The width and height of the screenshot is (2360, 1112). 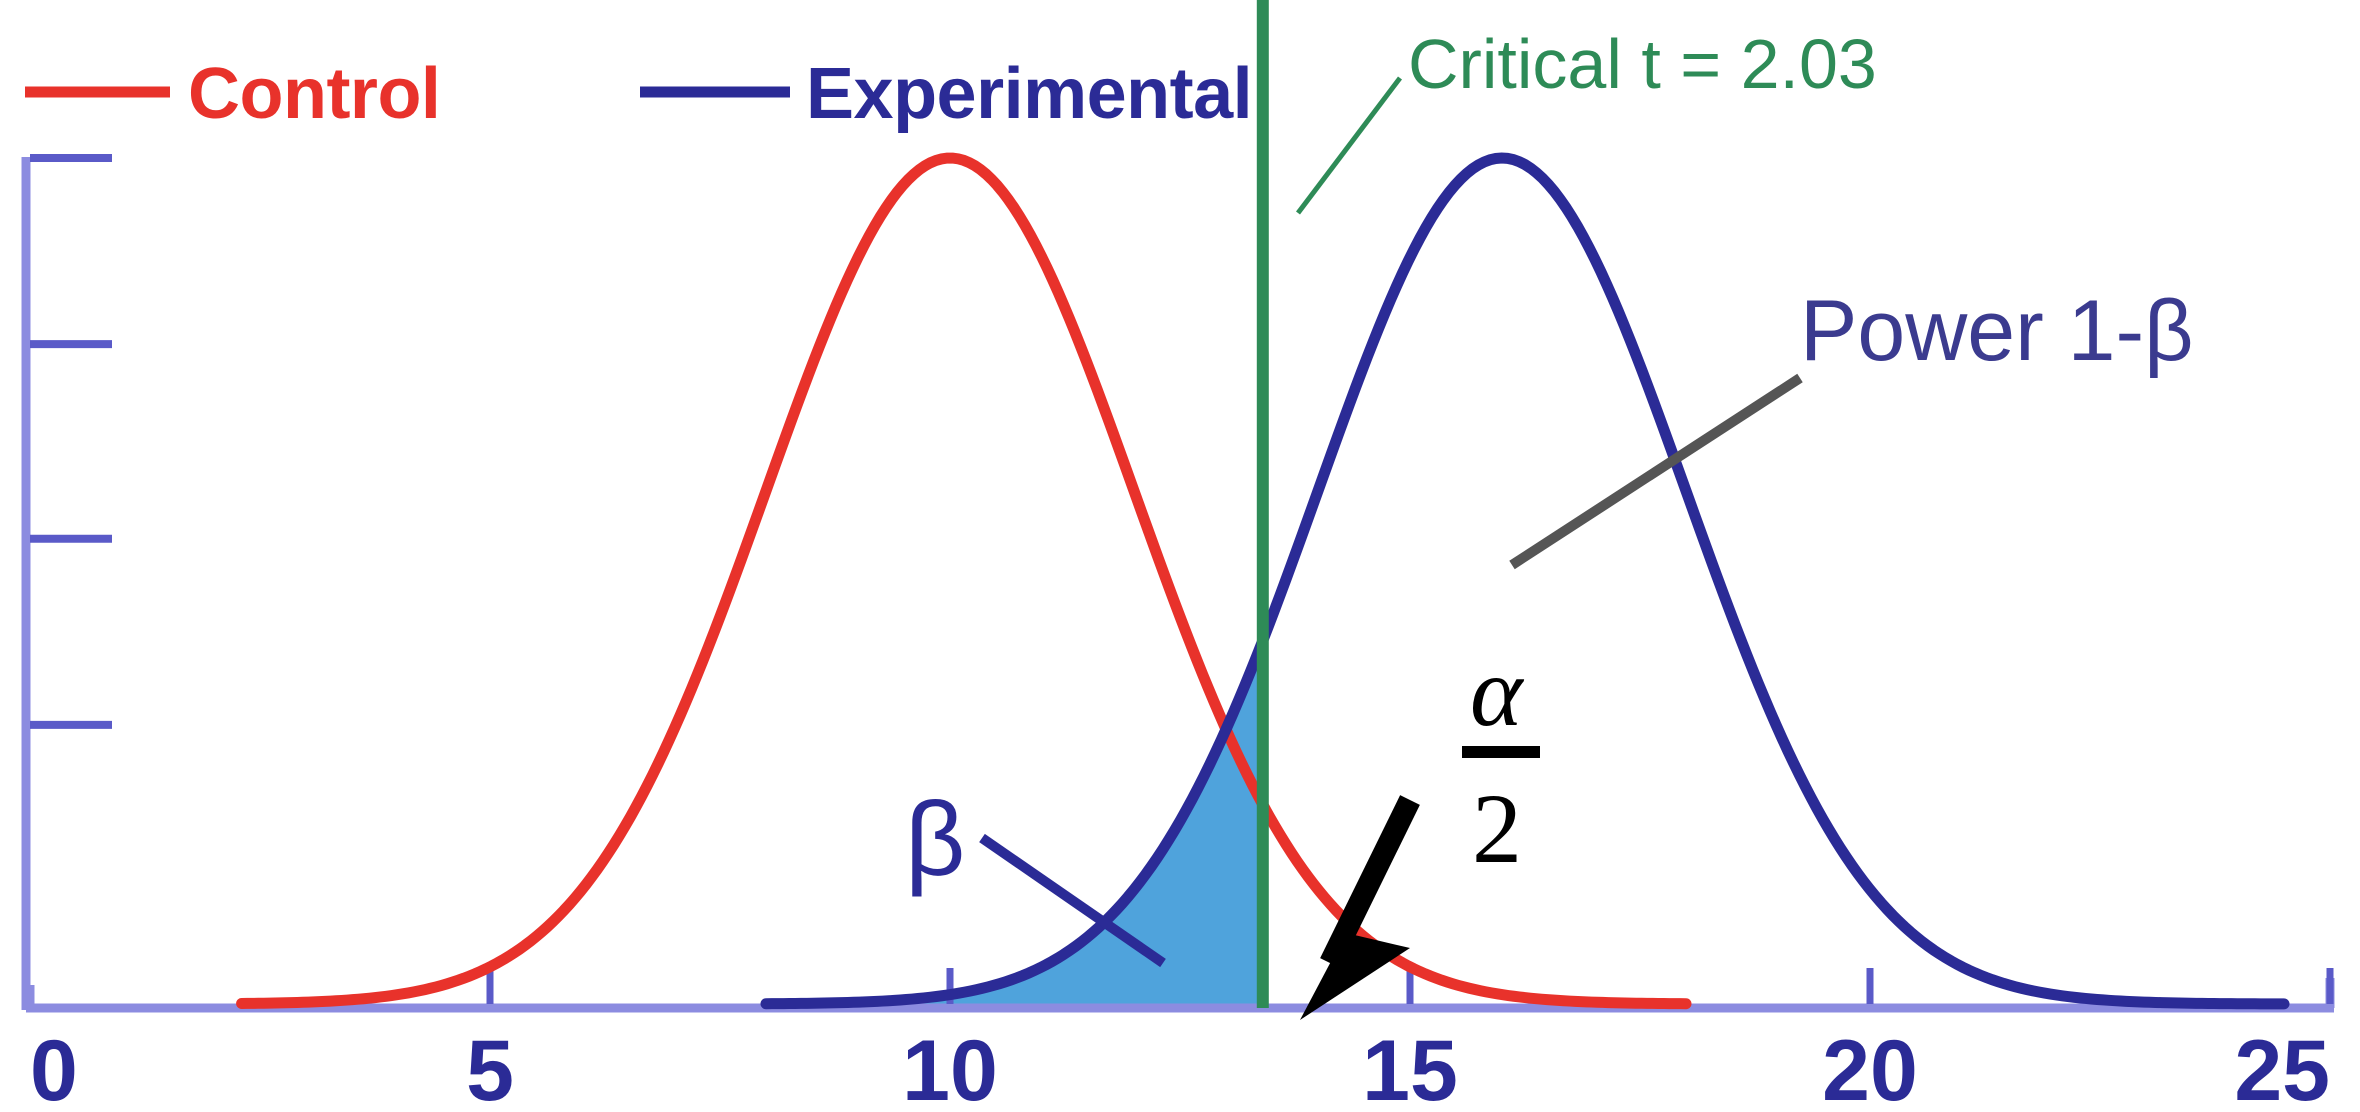 What do you see at coordinates (1072, 900) in the screenshot?
I see `beta-leader-line` at bounding box center [1072, 900].